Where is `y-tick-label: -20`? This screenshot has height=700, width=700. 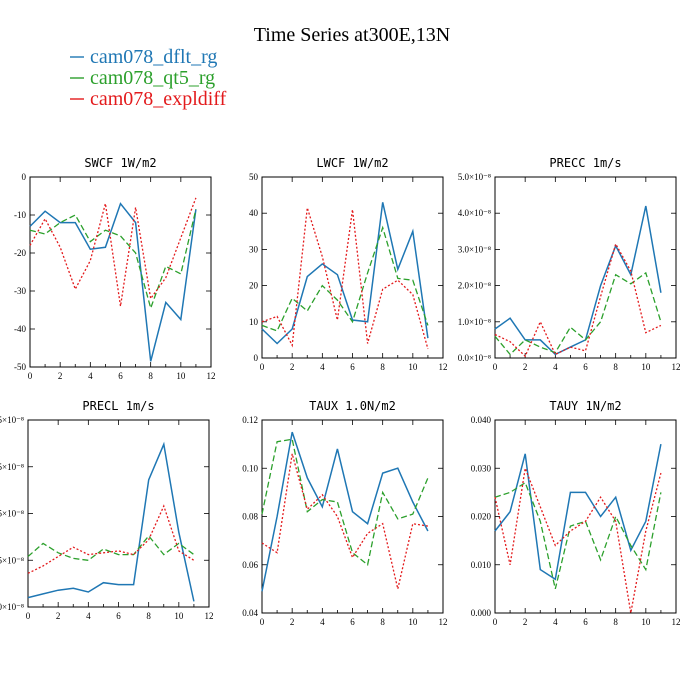
y-tick-label: -20 is located at coordinates (20, 253).